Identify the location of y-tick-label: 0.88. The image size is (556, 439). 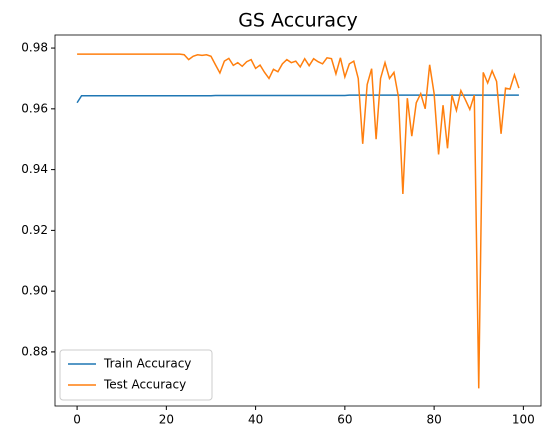
(34, 351).